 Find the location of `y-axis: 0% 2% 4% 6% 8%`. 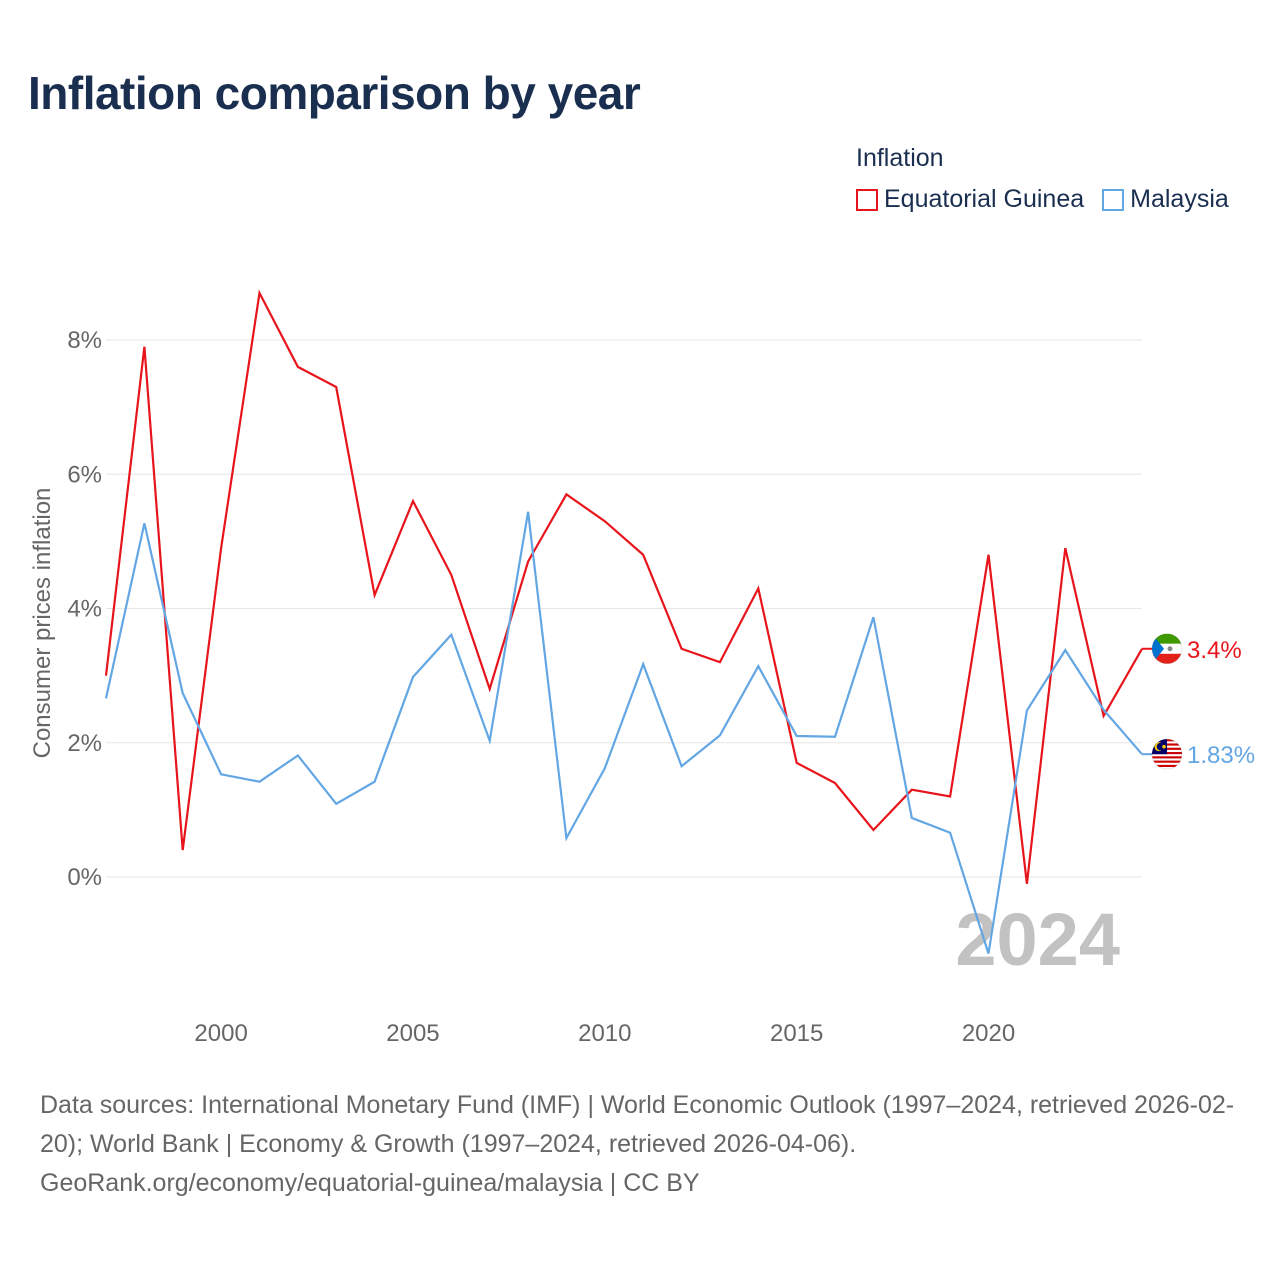

y-axis: 0% 2% 4% 6% 8% is located at coordinates (84, 609).